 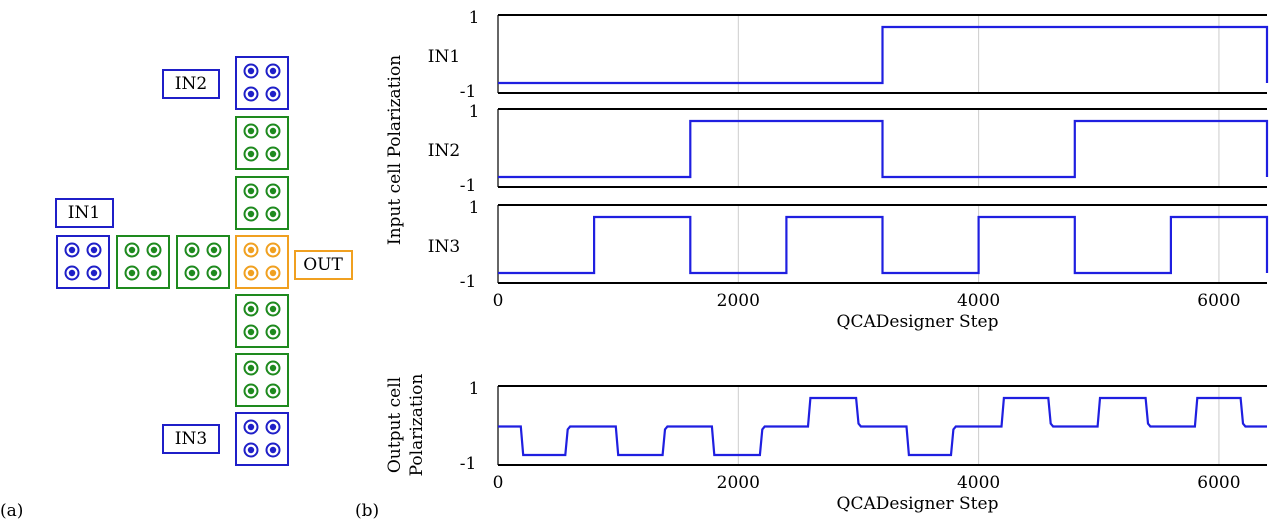 What do you see at coordinates (395, 425) in the screenshot?
I see `output-ylabel-line1: Output cell` at bounding box center [395, 425].